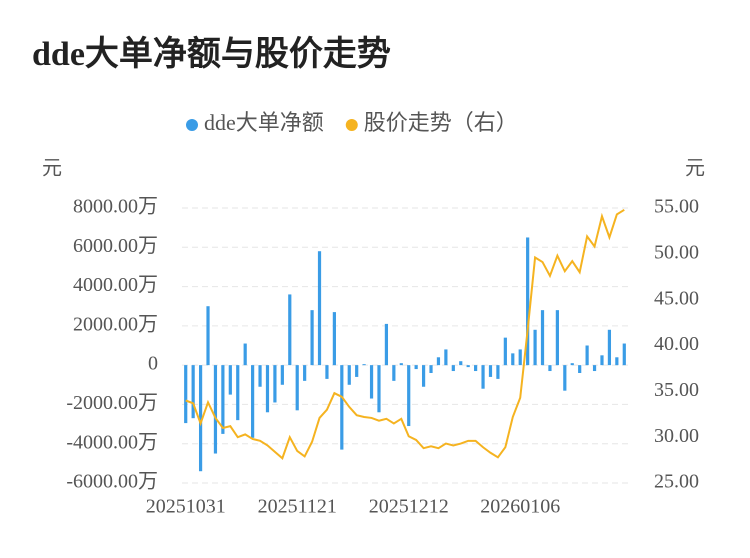  Describe the element at coordinates (676, 436) in the screenshot. I see `y2-tick-label: 30.00` at that location.